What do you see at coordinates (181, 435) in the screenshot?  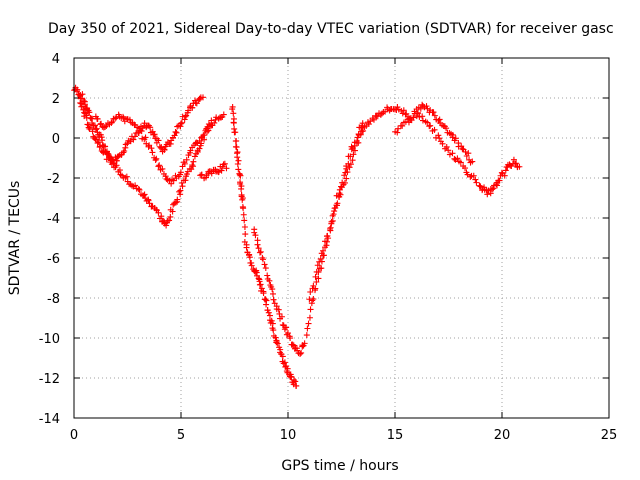 I see `x-tick-label: 5` at bounding box center [181, 435].